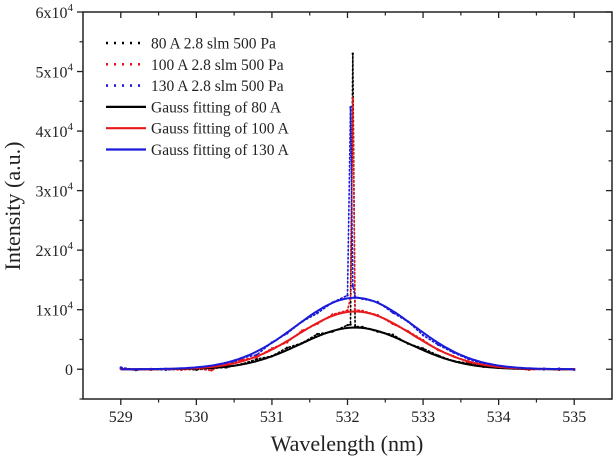 This screenshot has height=462, width=614. I want to click on y-tick-label: 0, so click(69, 370).